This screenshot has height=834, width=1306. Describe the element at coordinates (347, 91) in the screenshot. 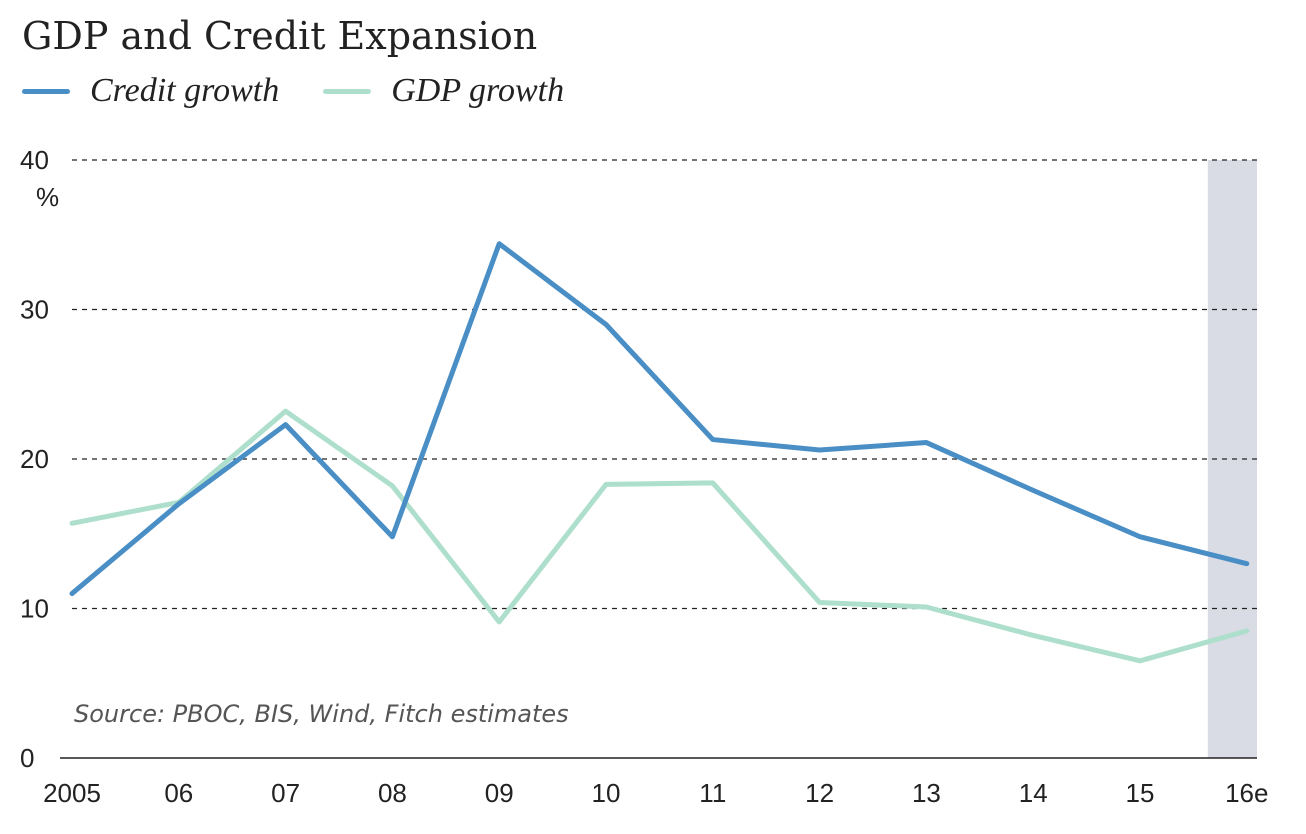

I see `legend-swatch-gdp` at that location.